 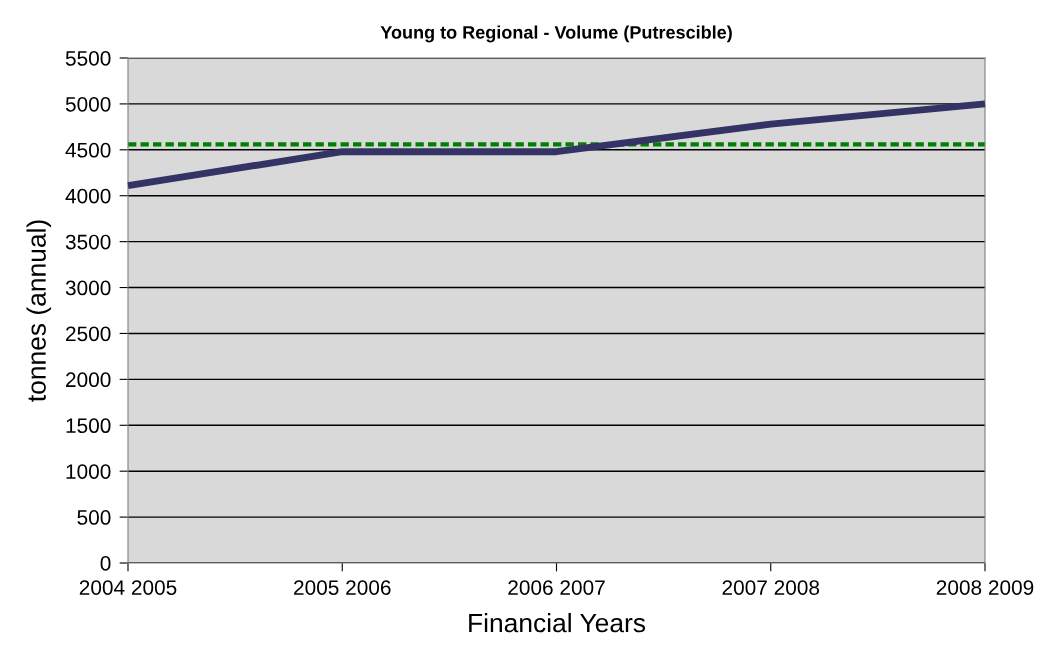 I want to click on x-tick-label: 2005 2006, so click(x=342, y=587).